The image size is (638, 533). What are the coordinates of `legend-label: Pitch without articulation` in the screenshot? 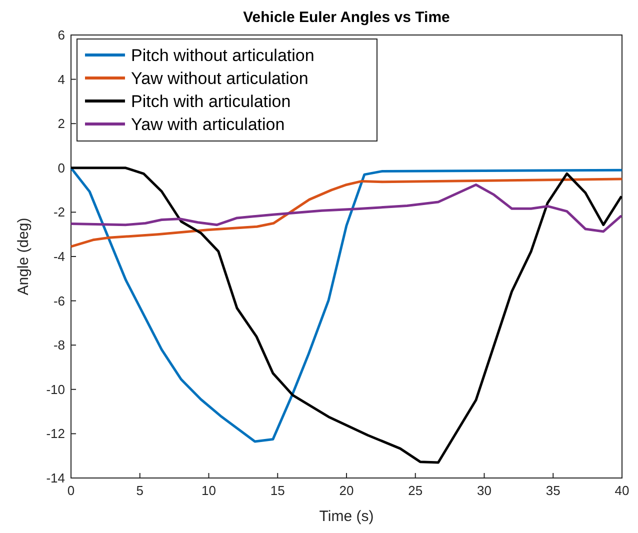 It's located at (222, 55).